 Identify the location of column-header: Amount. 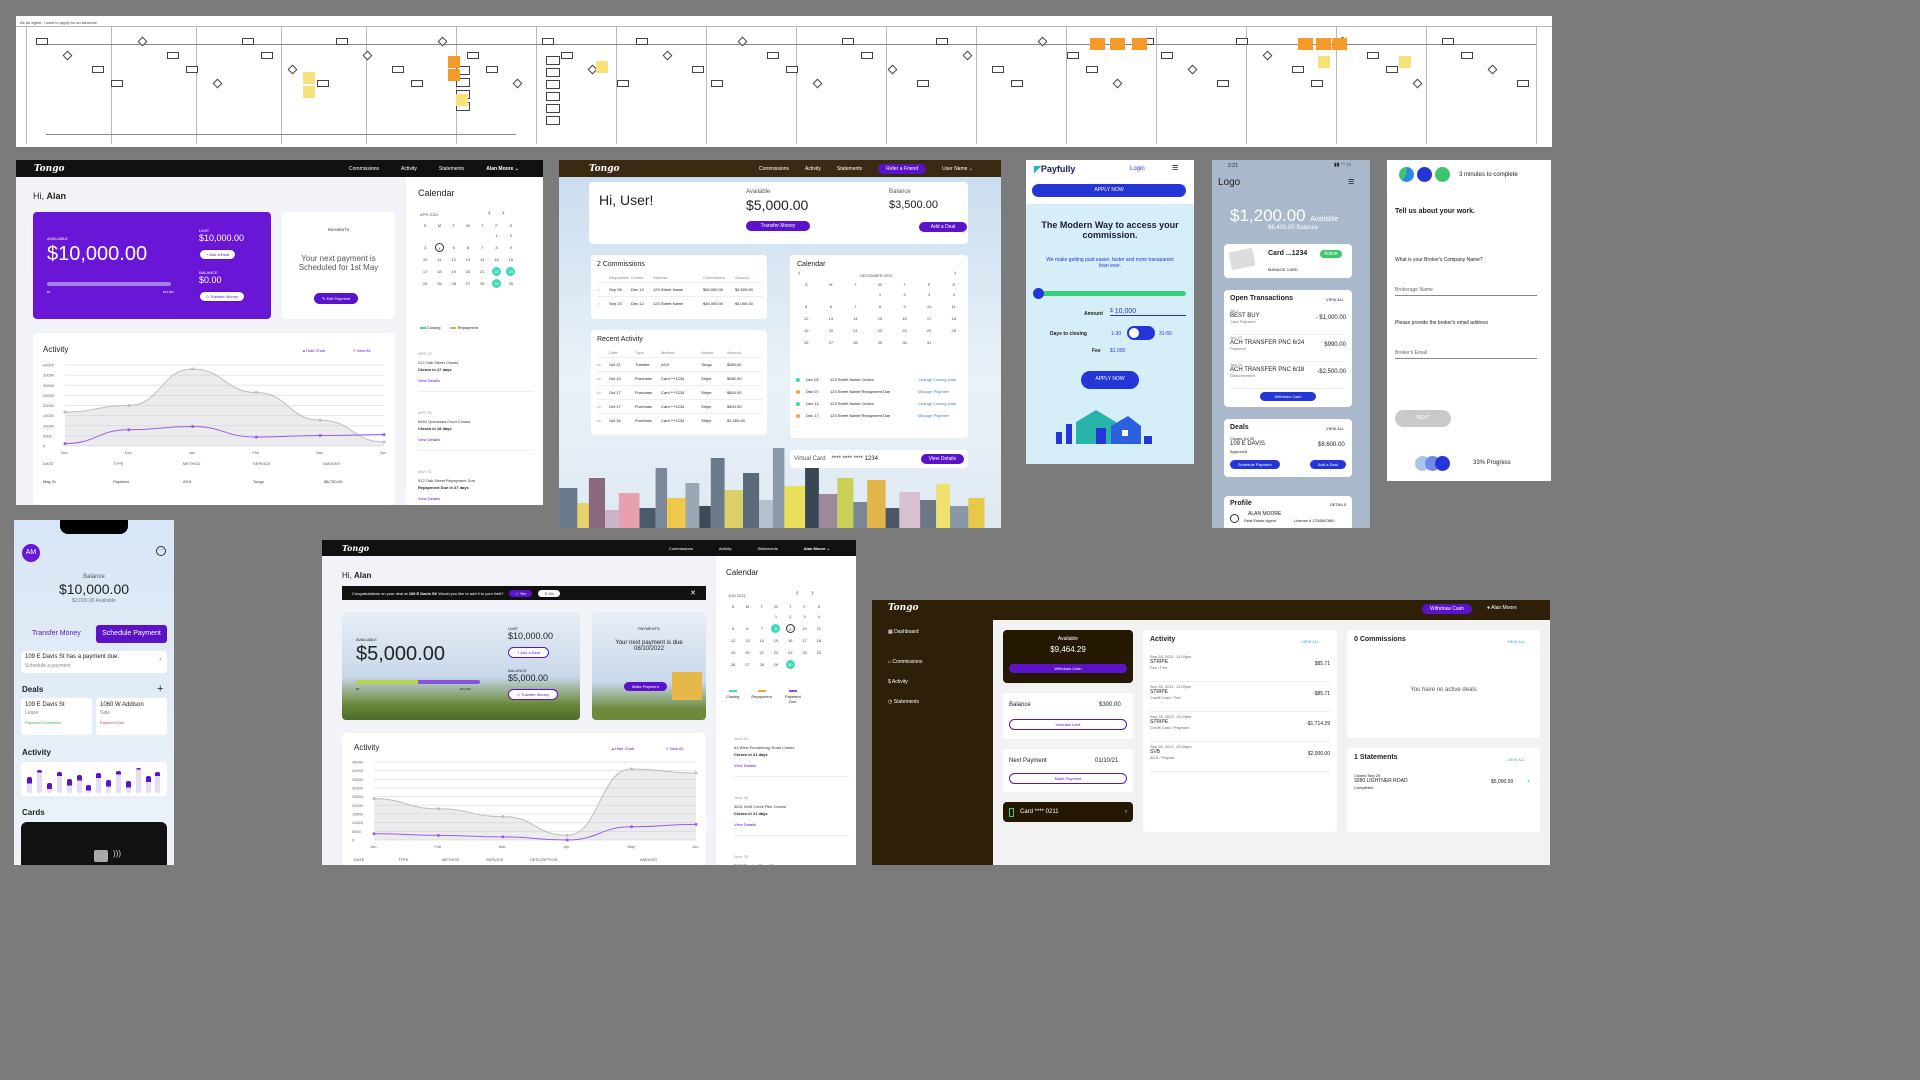
(742, 277).